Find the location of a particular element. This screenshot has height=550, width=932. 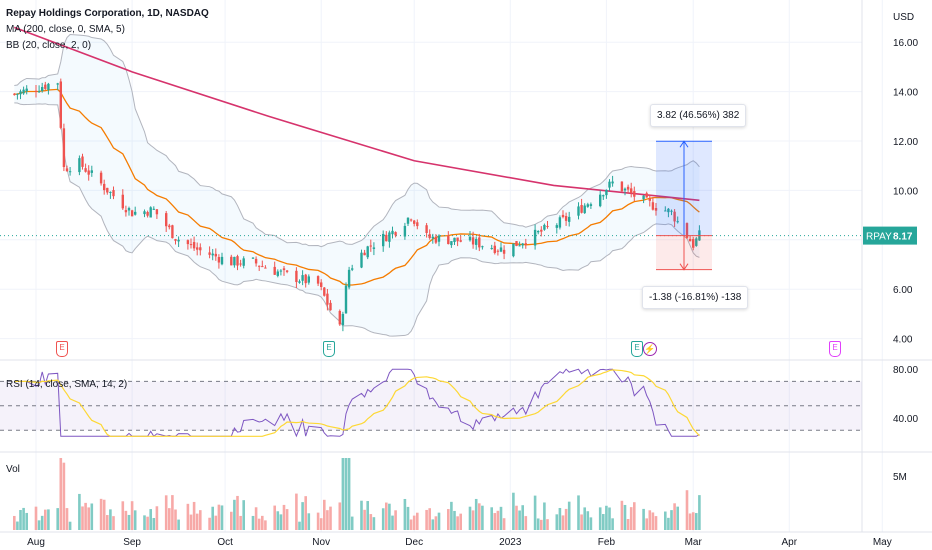

rsi-pane is located at coordinates (431, 403).